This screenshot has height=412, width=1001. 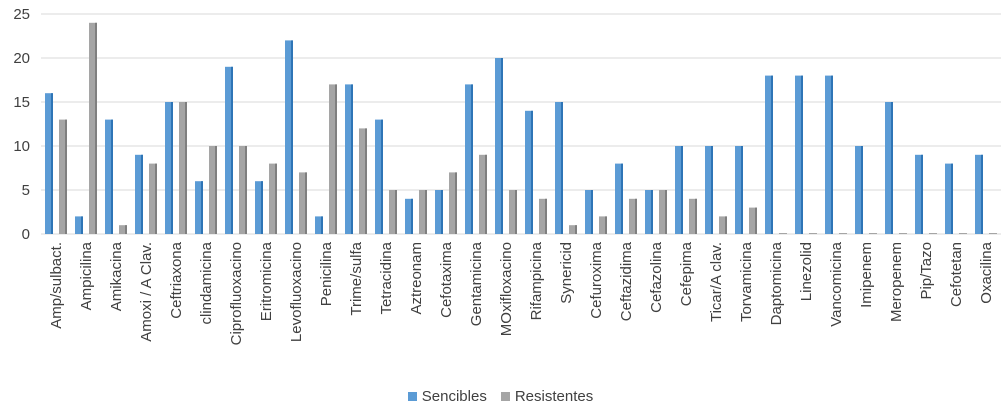 What do you see at coordinates (506, 289) in the screenshot?
I see `x-tick-label: MOxifloxacino` at bounding box center [506, 289].